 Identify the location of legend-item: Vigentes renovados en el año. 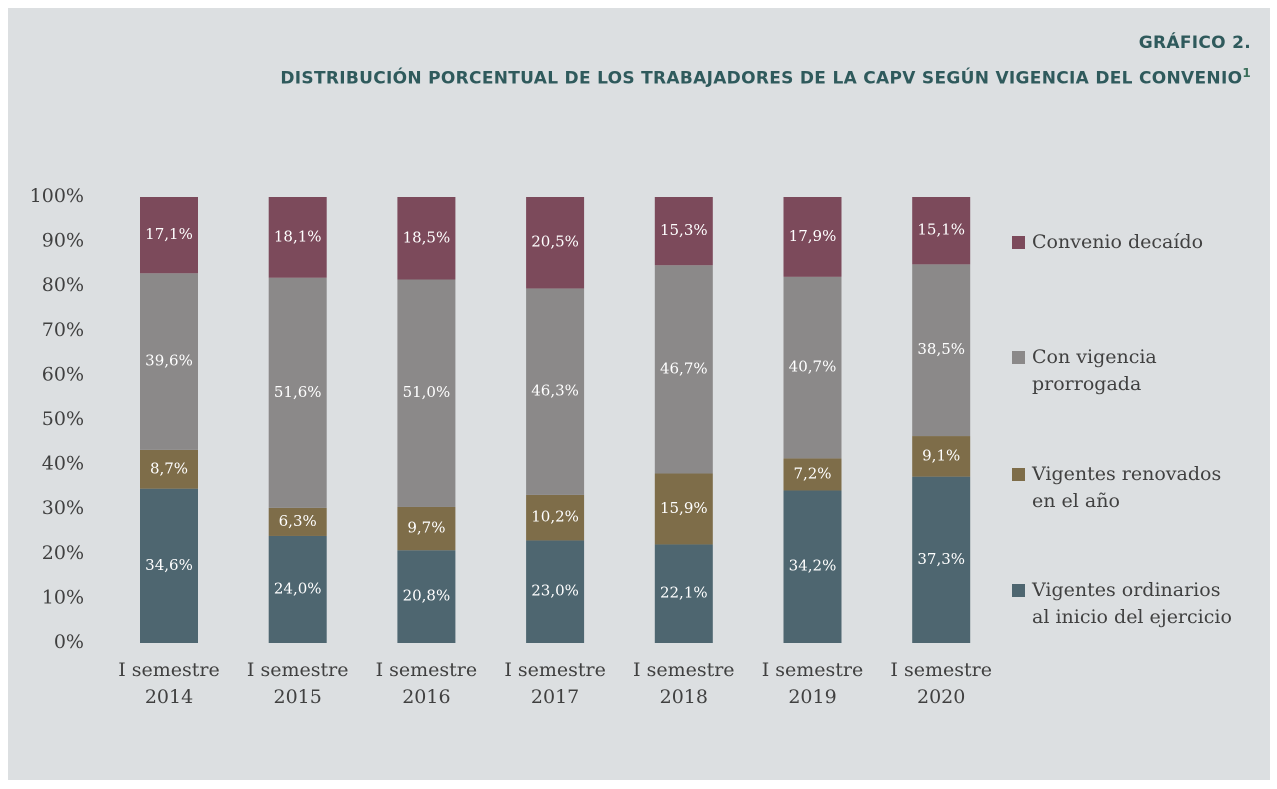
(1132, 488).